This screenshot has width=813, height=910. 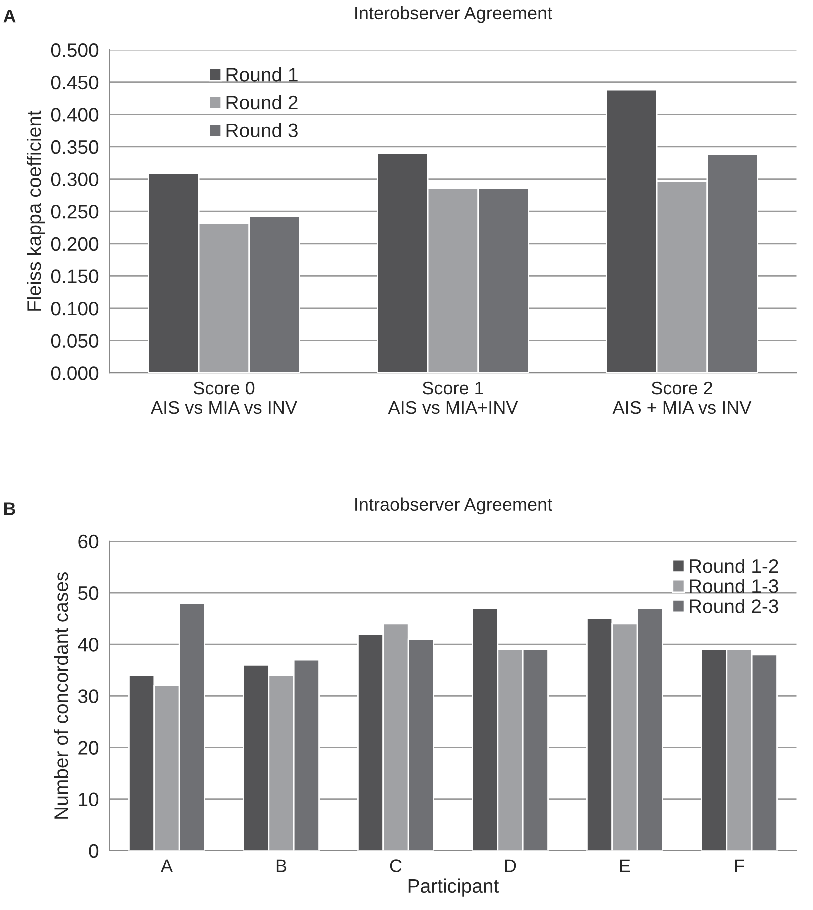 What do you see at coordinates (75, 83) in the screenshot?
I see `y-tick-label: 0.450` at bounding box center [75, 83].